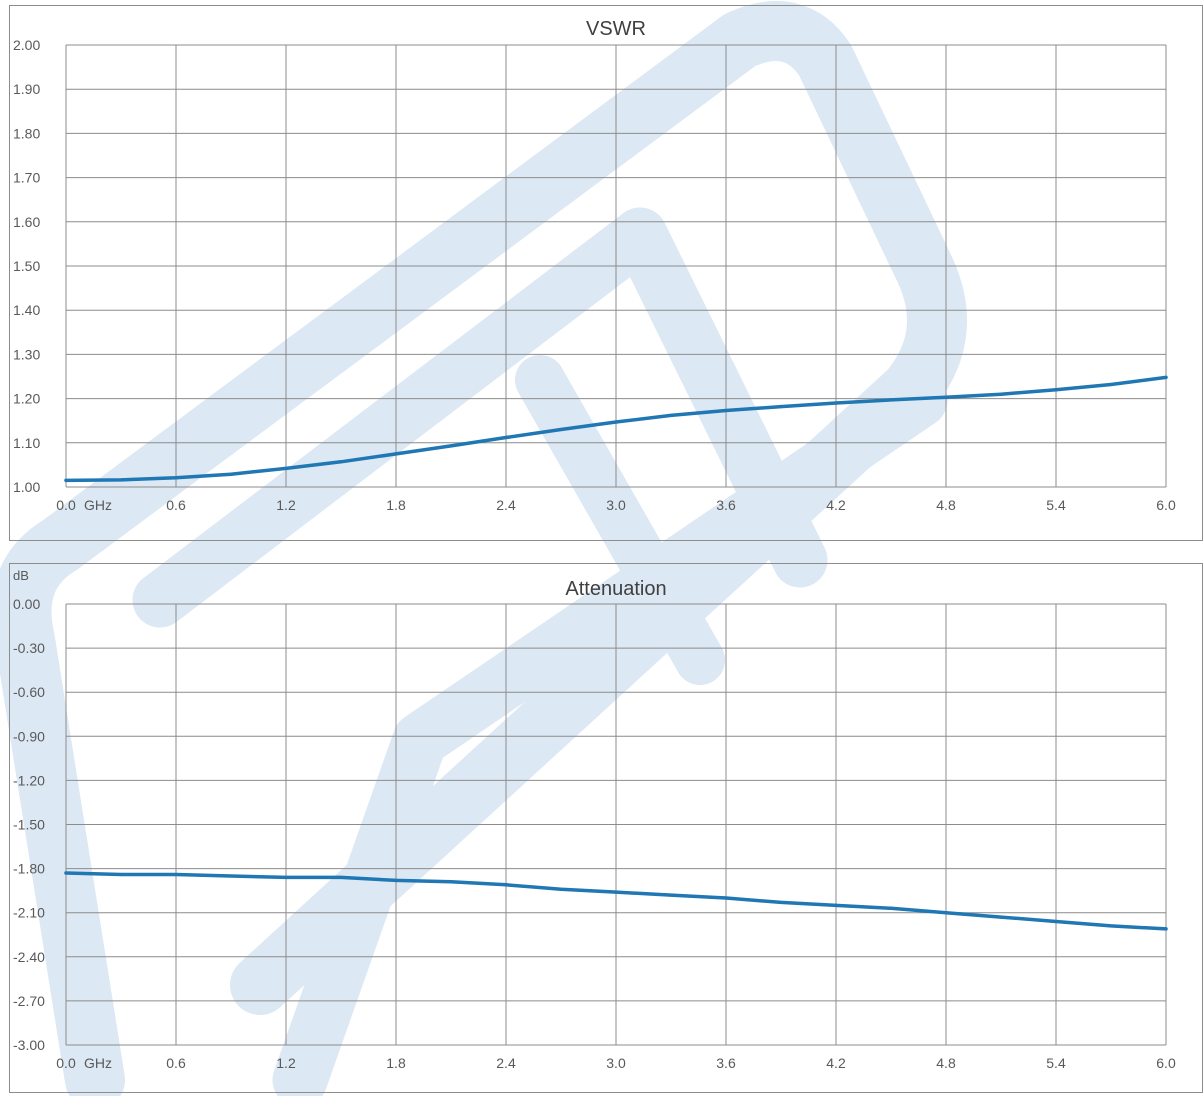 The width and height of the screenshot is (1204, 1098). Describe the element at coordinates (29, 913) in the screenshot. I see `y-tick-label: -2.10` at that location.